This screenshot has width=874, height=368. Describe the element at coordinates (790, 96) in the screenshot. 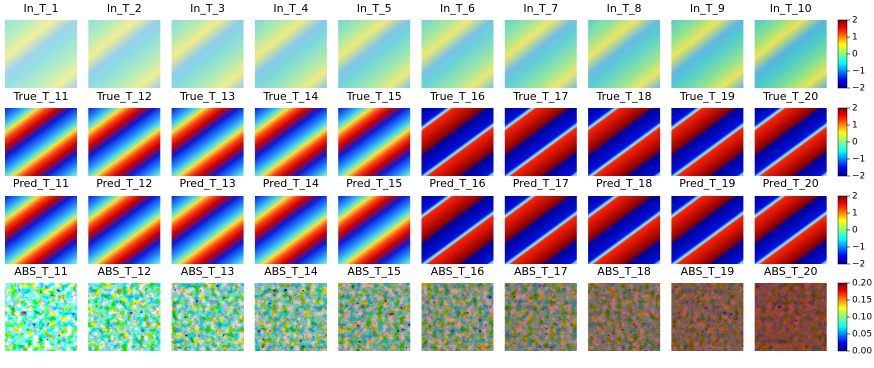

I see `panel-title: True_T_20` at that location.